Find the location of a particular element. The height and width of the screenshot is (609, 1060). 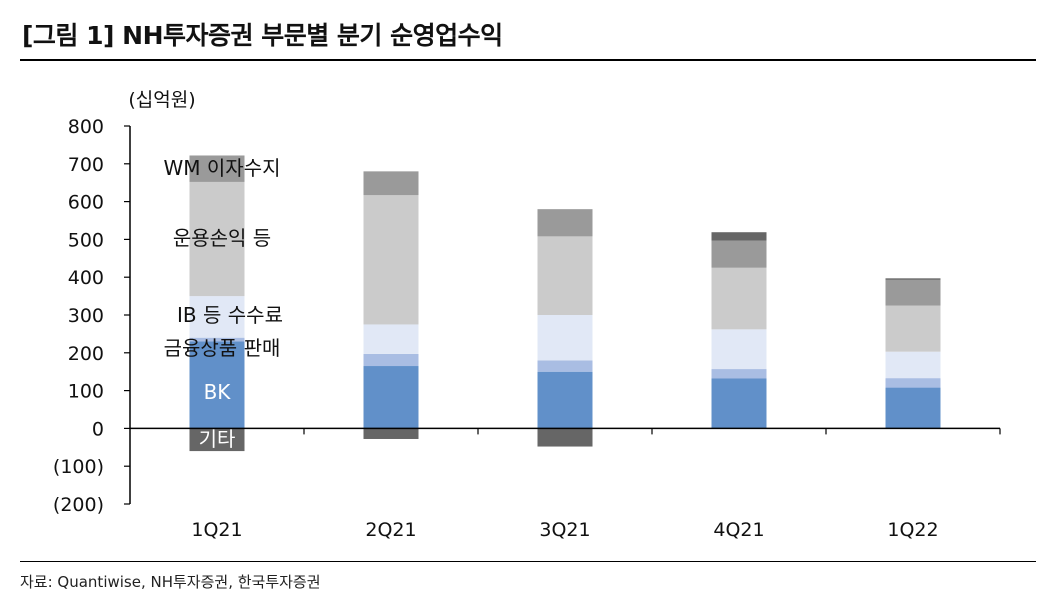

series-label: WM 이자수지 is located at coordinates (222, 168).